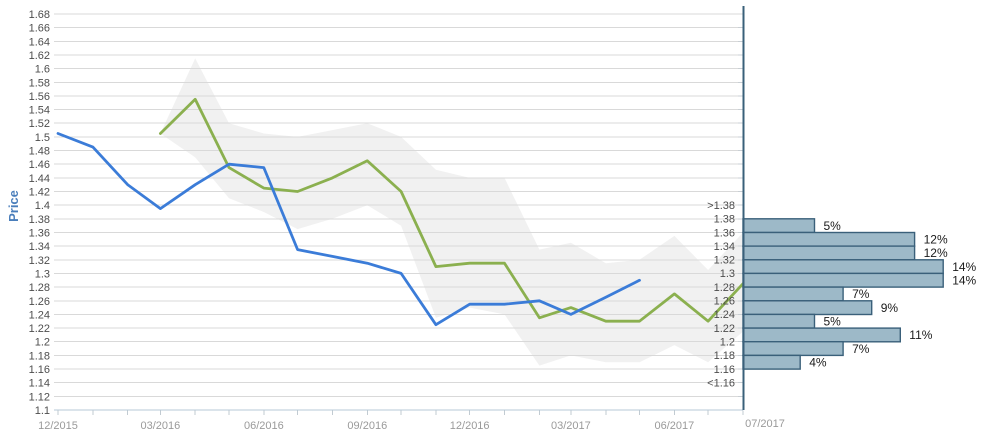 This screenshot has height=438, width=983. I want to click on y-tick-label: 1.4, so click(42, 206).